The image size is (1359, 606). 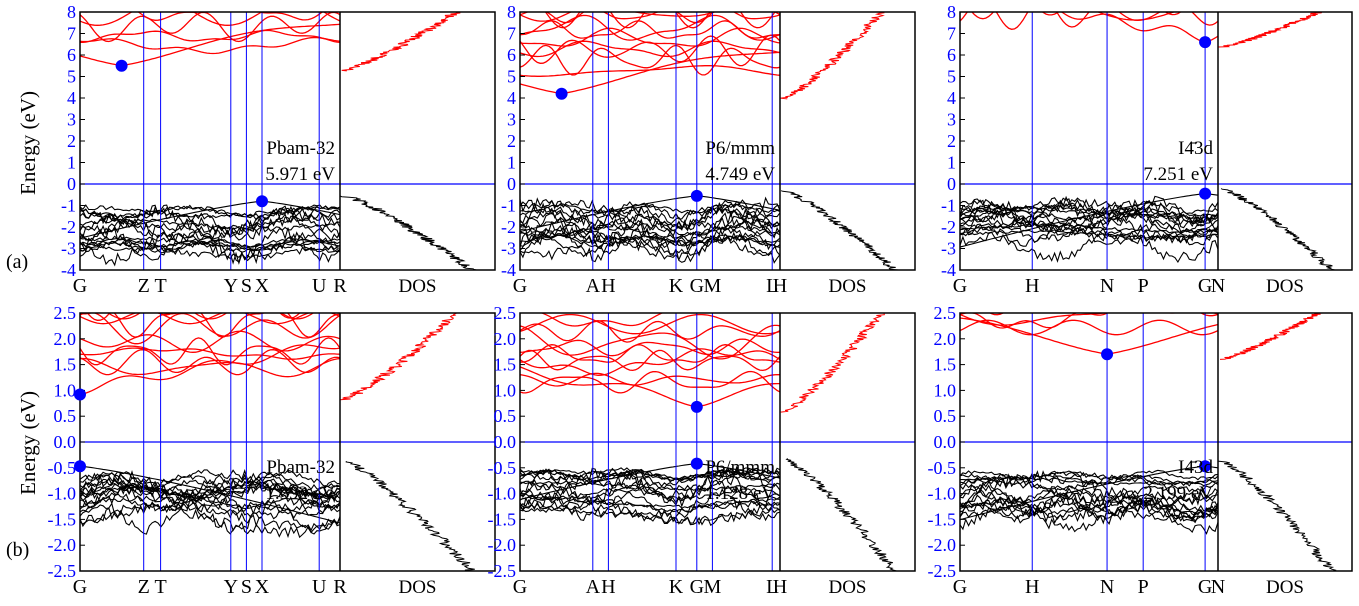 What do you see at coordinates (511, 12) in the screenshot?
I see `y-tick-label: 8` at bounding box center [511, 12].